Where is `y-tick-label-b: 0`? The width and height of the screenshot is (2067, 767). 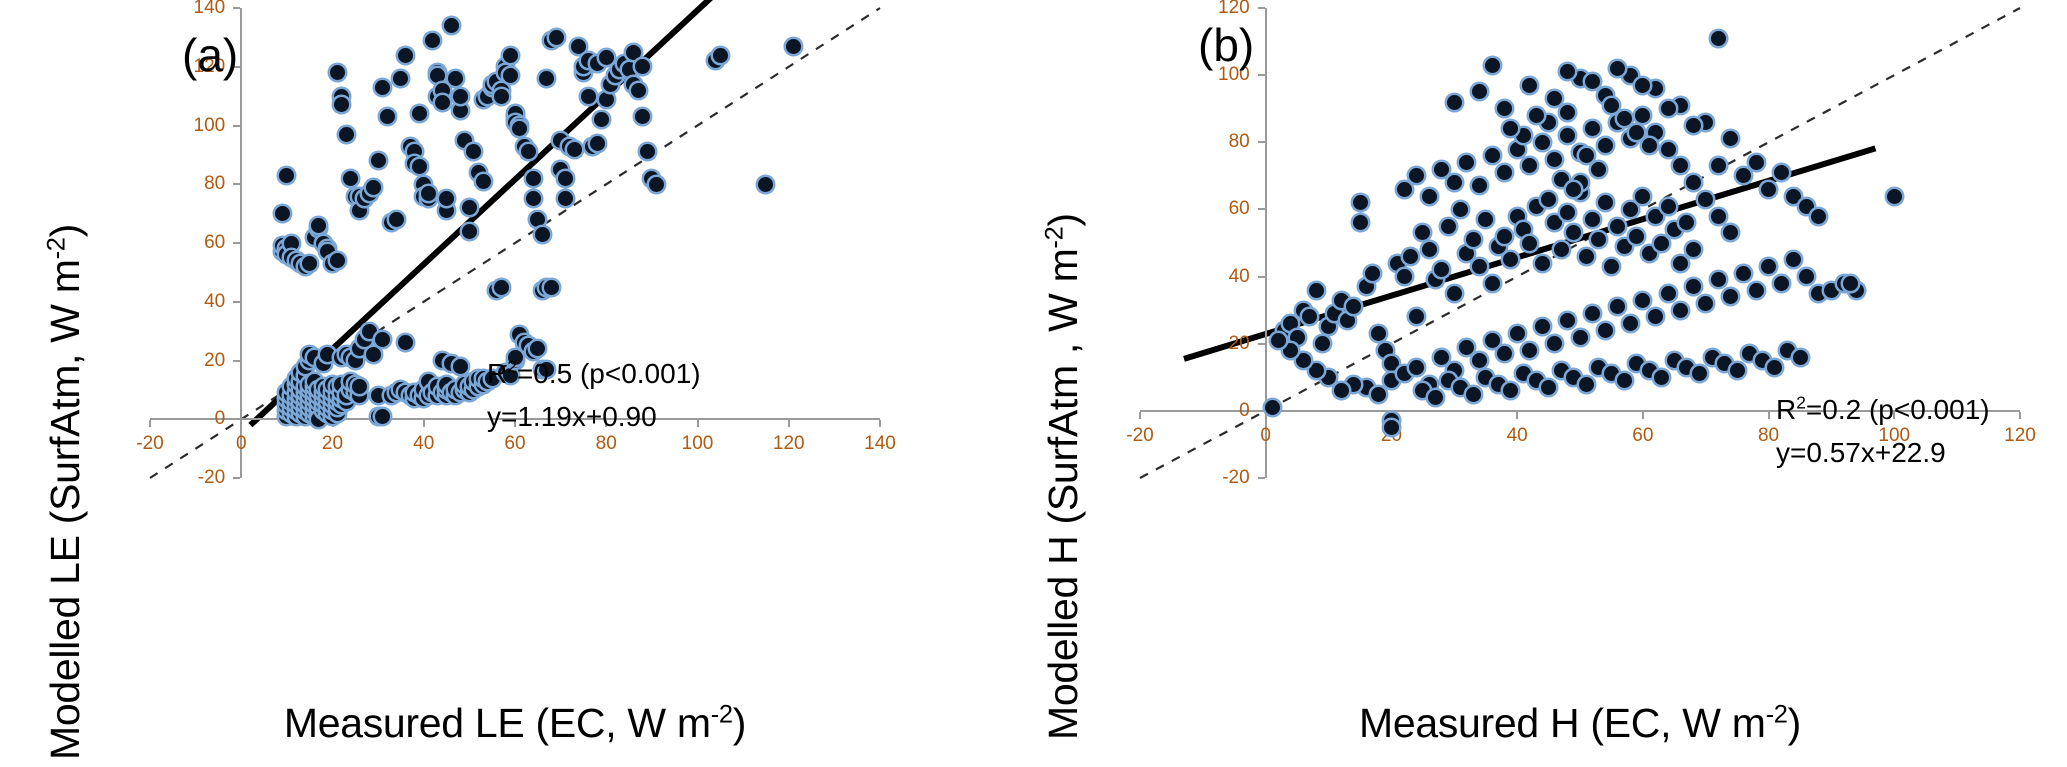 y-tick-label-b: 0 is located at coordinates (1244, 410).